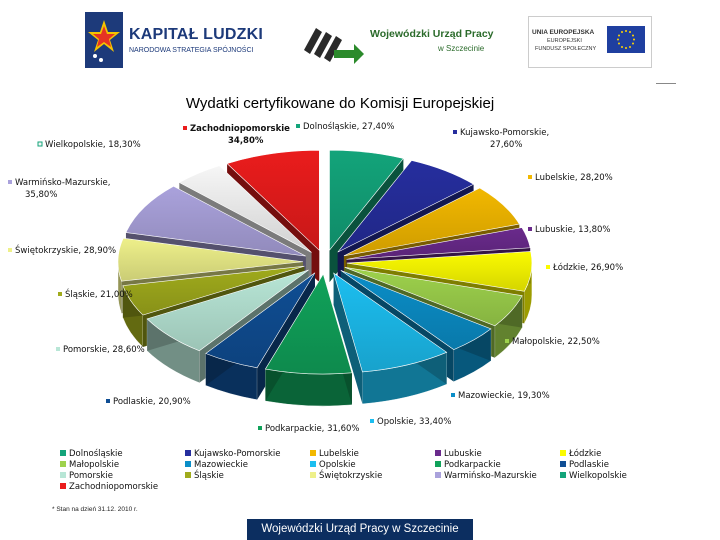  I want to click on legend-swatch-podlaskie, so click(563, 464).